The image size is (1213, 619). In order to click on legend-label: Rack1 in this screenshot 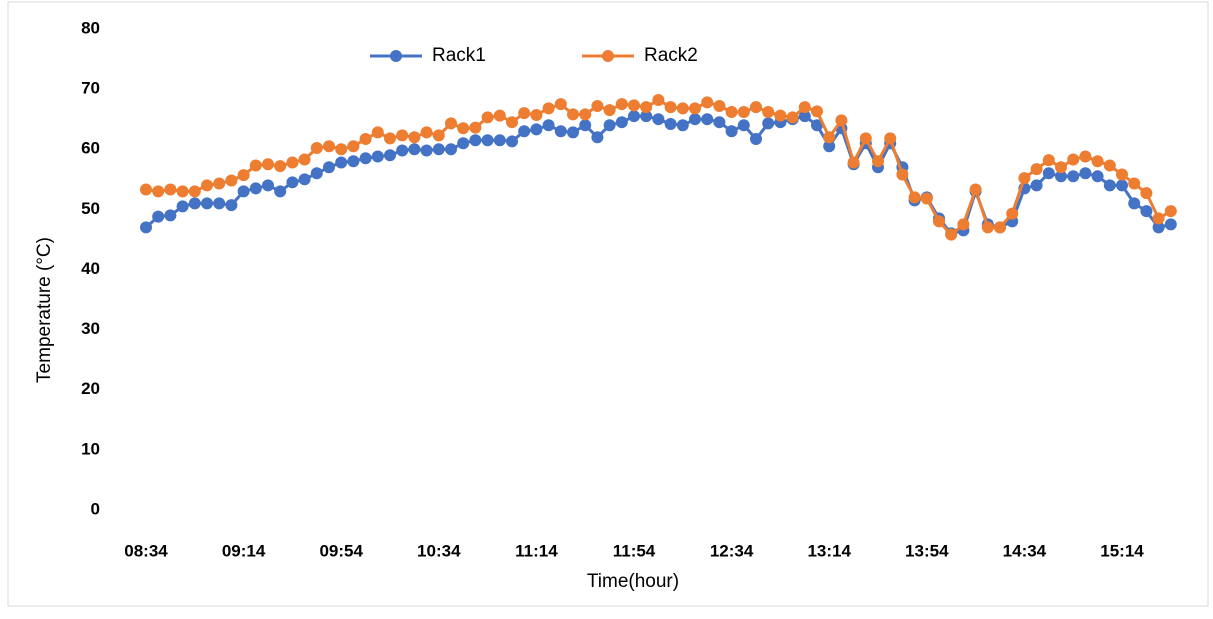, I will do `click(459, 55)`.